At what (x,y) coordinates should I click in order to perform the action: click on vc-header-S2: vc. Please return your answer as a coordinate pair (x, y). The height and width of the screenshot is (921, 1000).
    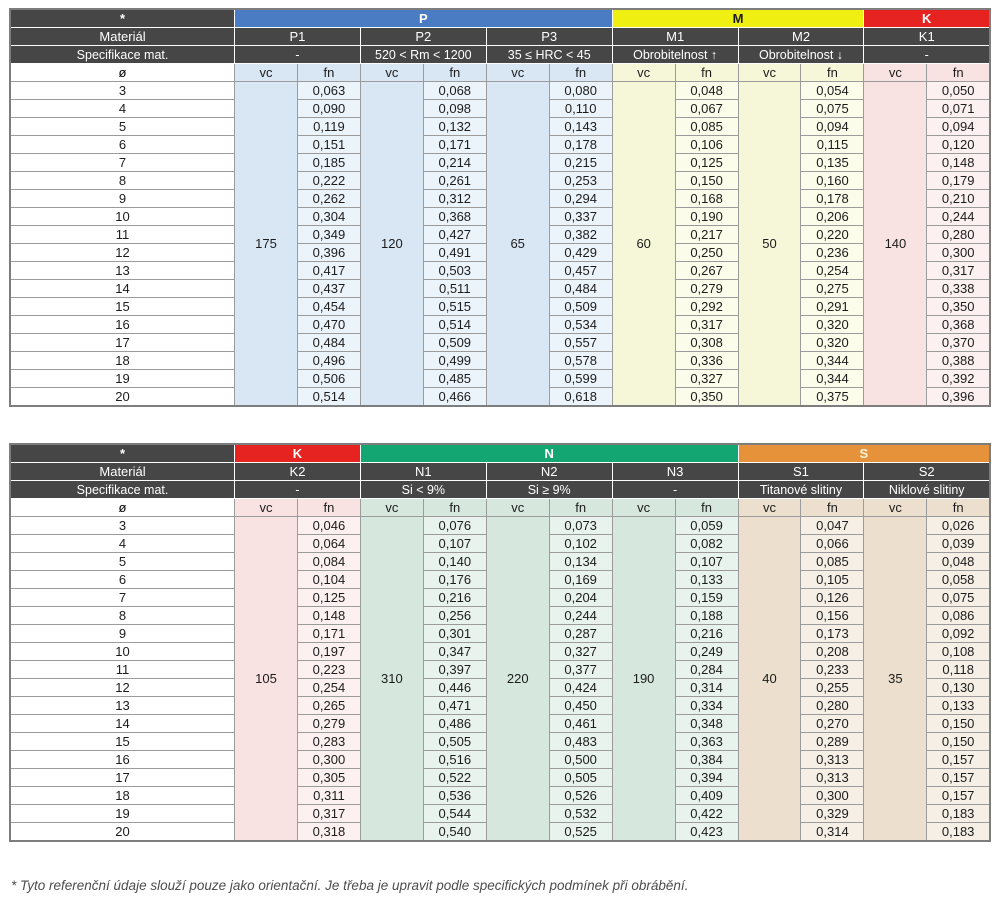
    Looking at the image, I should click on (895, 507).